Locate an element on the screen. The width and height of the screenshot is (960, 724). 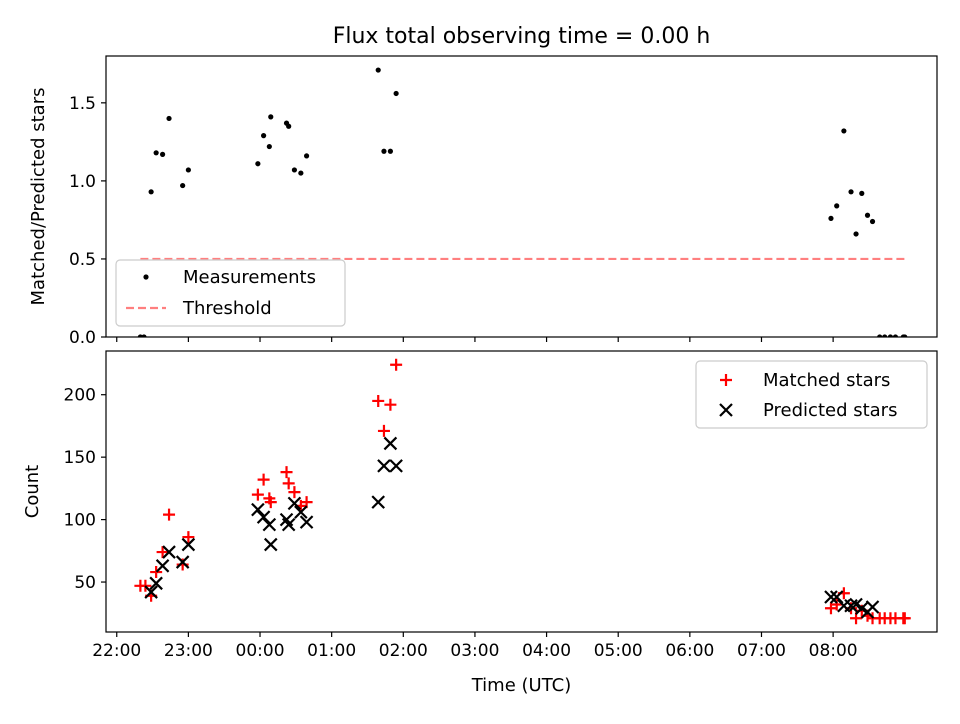
x-tick-label: 00:00 is located at coordinates (260, 651).